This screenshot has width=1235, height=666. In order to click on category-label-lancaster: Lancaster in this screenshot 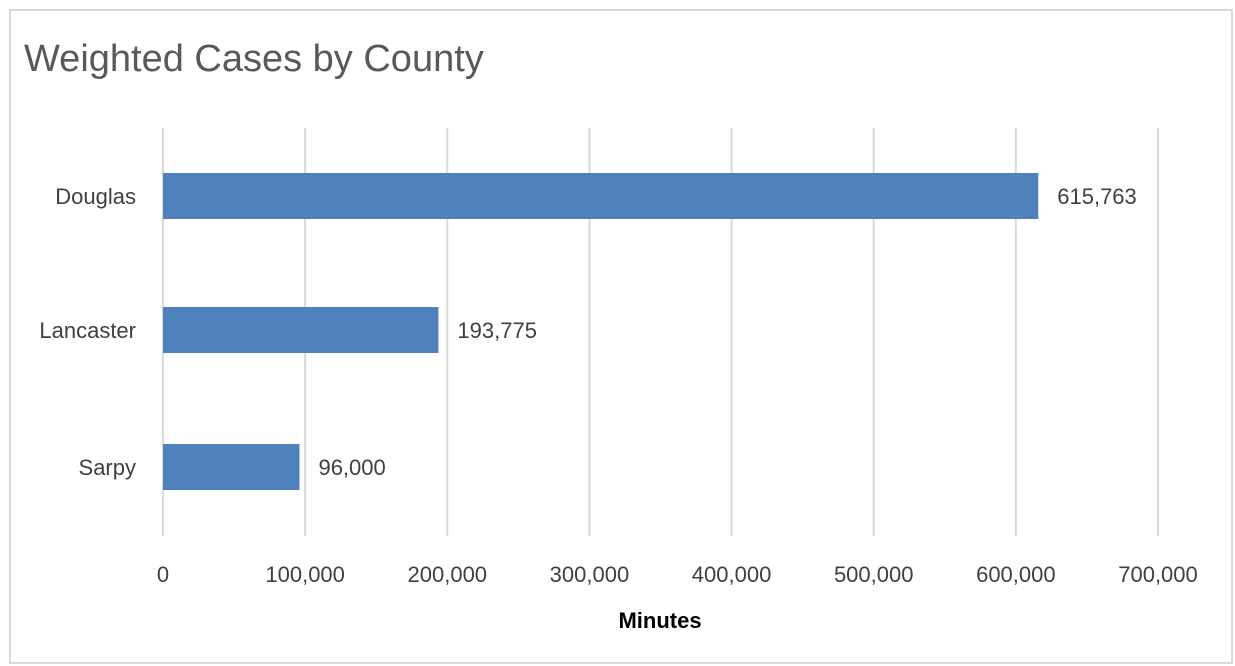, I will do `click(87, 330)`.